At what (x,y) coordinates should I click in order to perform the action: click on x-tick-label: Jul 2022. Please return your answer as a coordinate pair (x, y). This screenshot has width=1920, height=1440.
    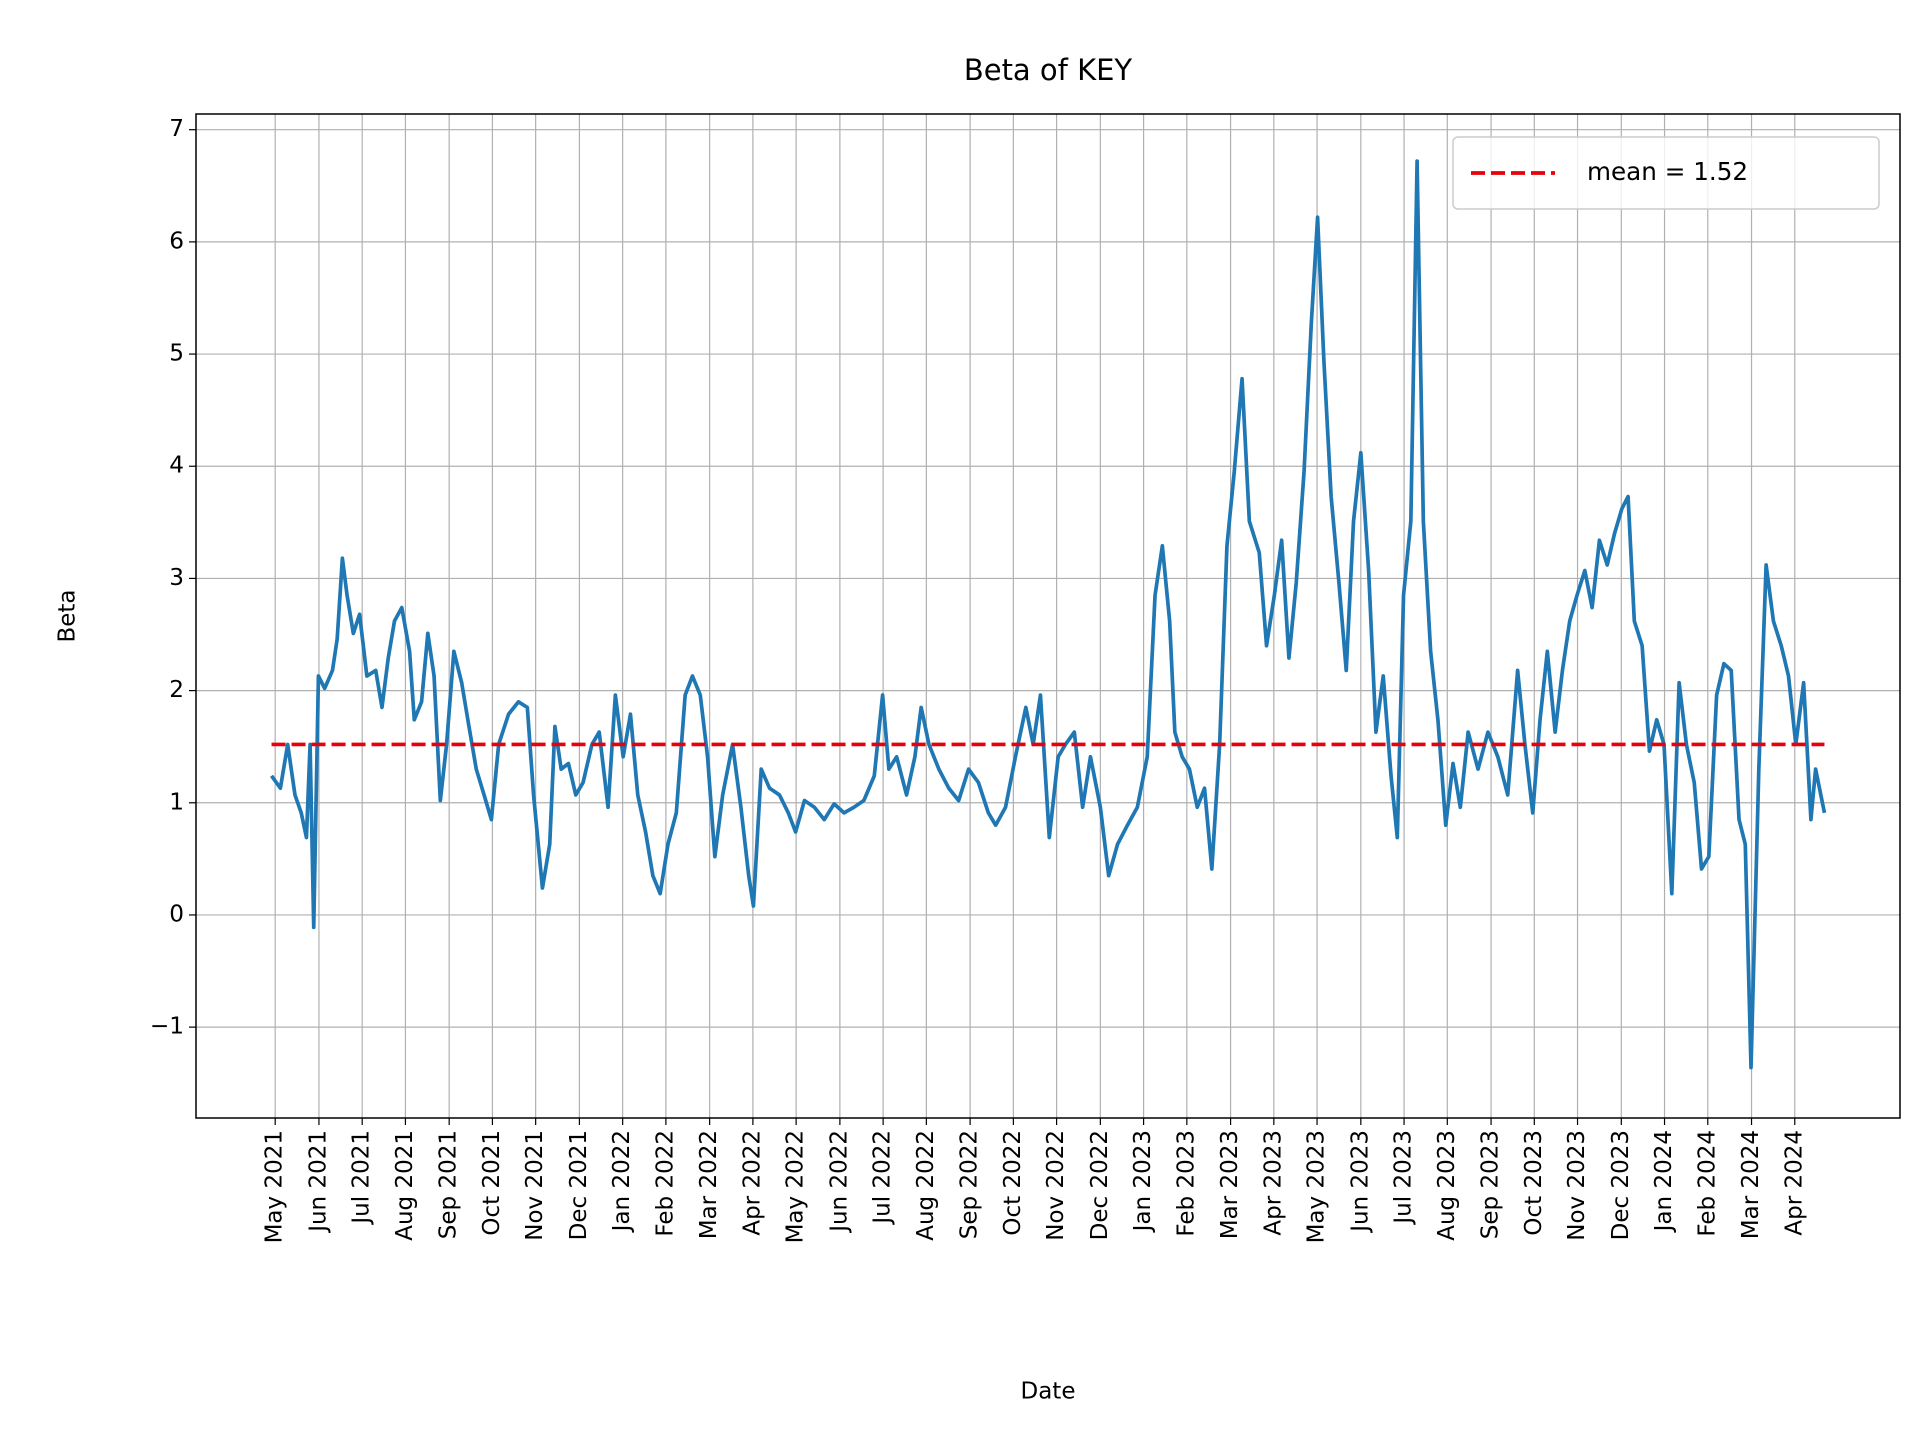
    Looking at the image, I should click on (883, 1178).